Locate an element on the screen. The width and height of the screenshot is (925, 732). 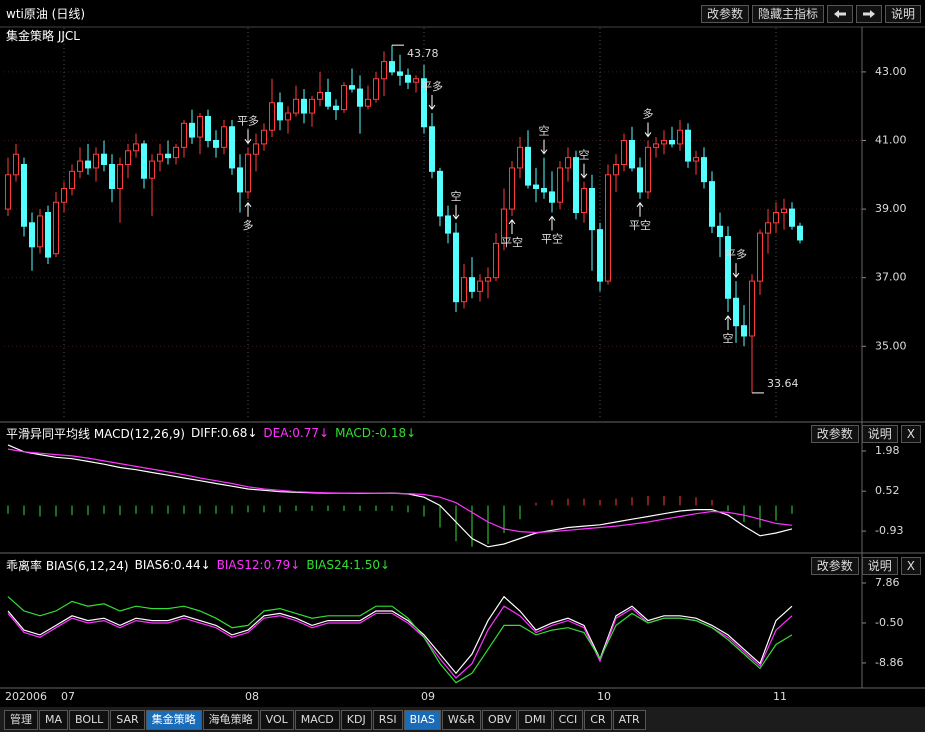
y-tick-label: 7.86 is located at coordinates (887, 582).